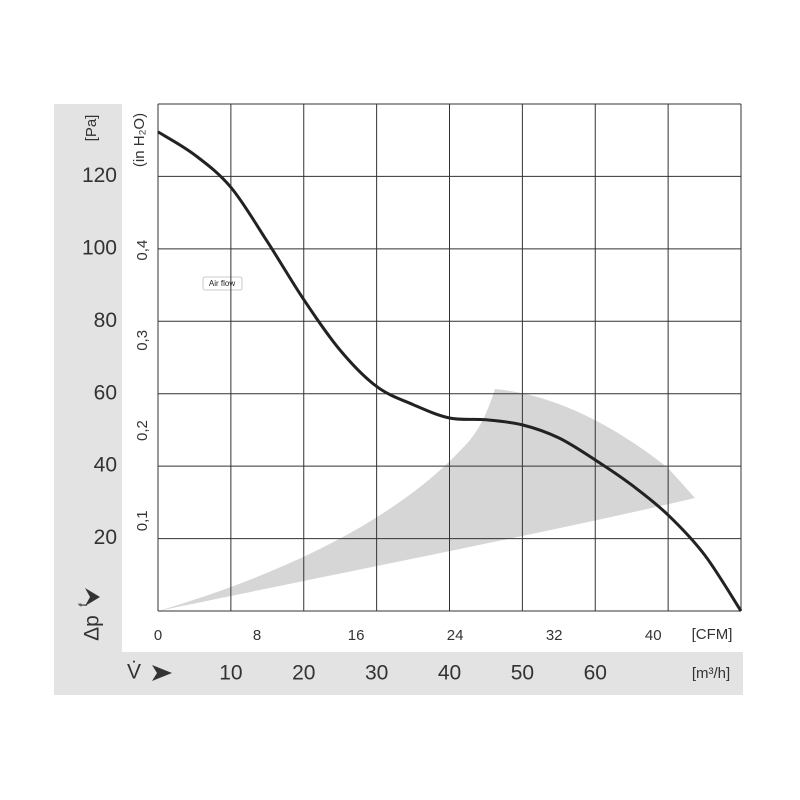 The height and width of the screenshot is (800, 800). I want to click on x2-tick-label: 0, so click(158, 635).